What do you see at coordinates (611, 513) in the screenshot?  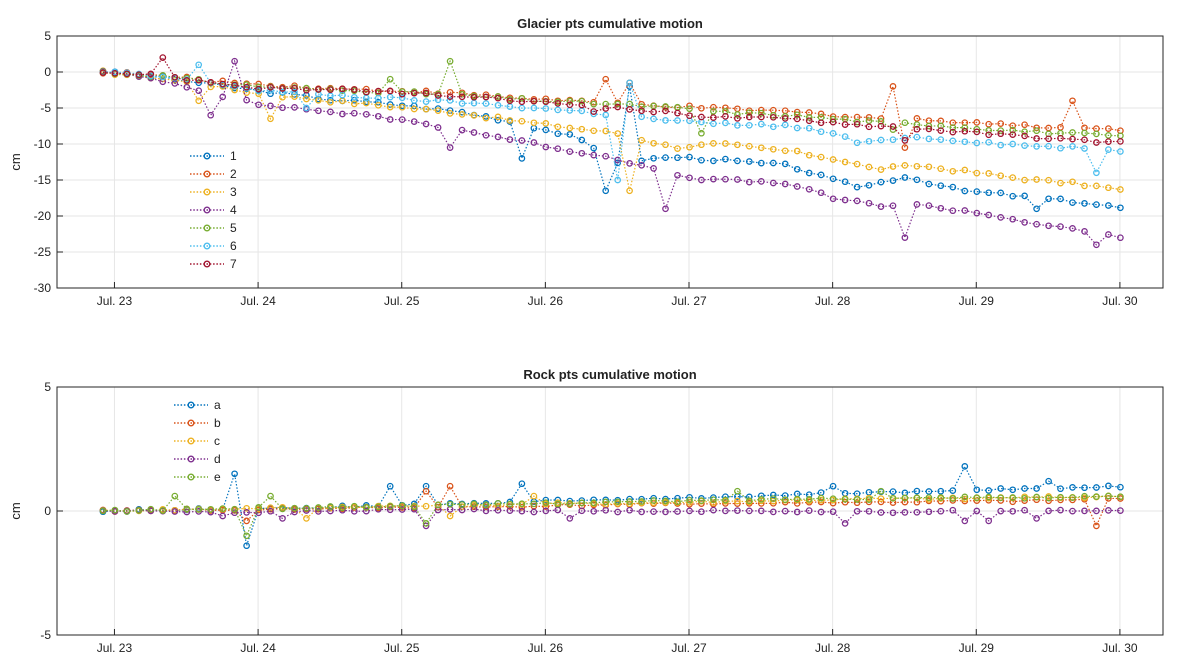 I see `series-e` at bounding box center [611, 513].